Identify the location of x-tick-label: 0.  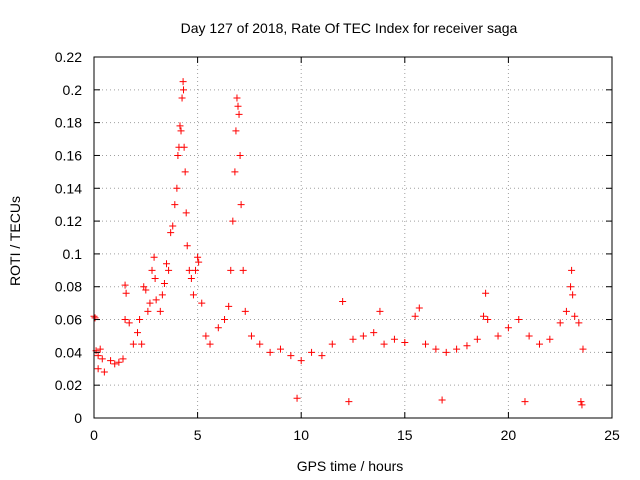
(94, 435).